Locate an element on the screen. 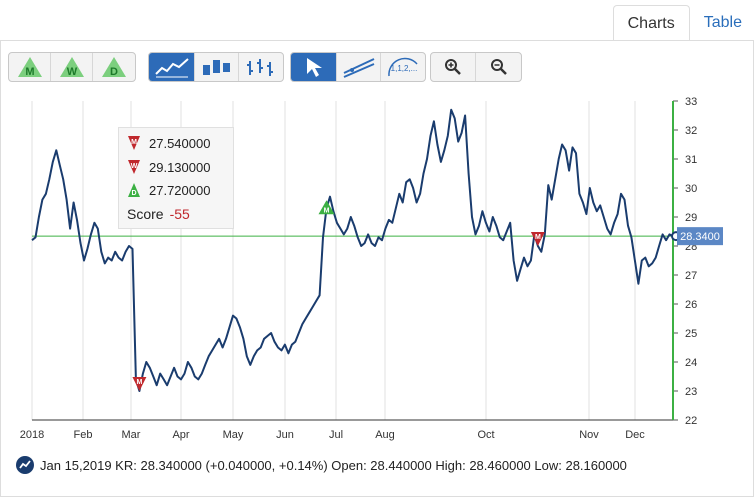 The width and height of the screenshot is (756, 499). chart-type-group is located at coordinates (216, 67).